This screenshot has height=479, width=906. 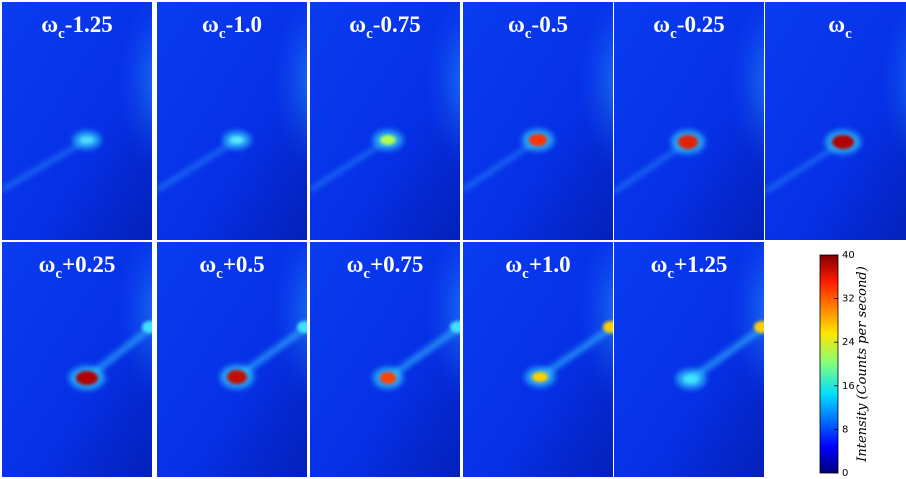 I want to click on panel: ωc+1.25, so click(x=689, y=359).